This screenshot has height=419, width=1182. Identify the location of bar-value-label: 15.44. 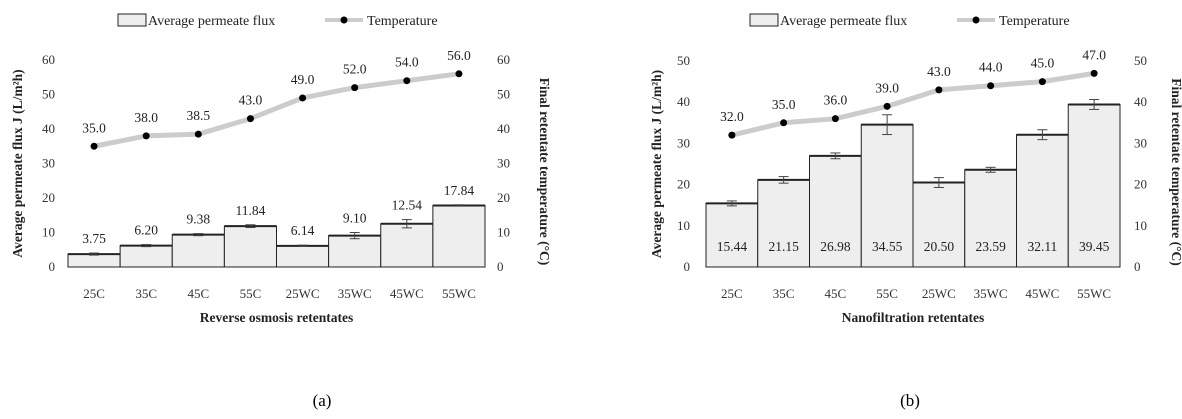
(732, 246).